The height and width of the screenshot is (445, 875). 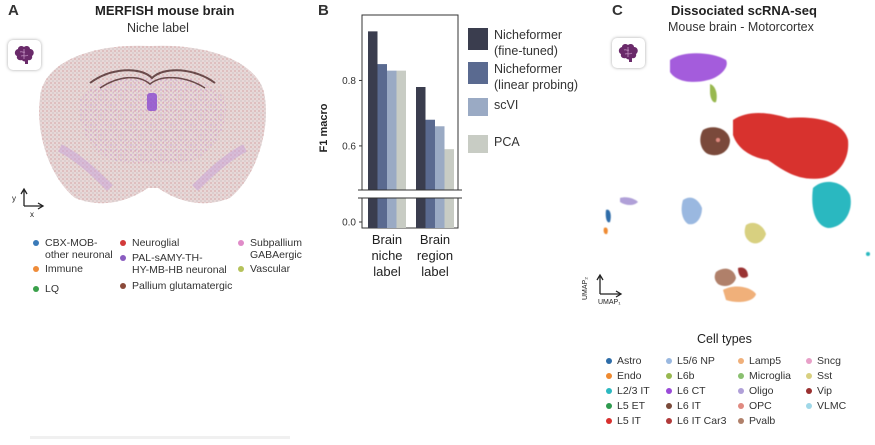 I want to click on umap-axis-indicator, so click(x=609, y=285).